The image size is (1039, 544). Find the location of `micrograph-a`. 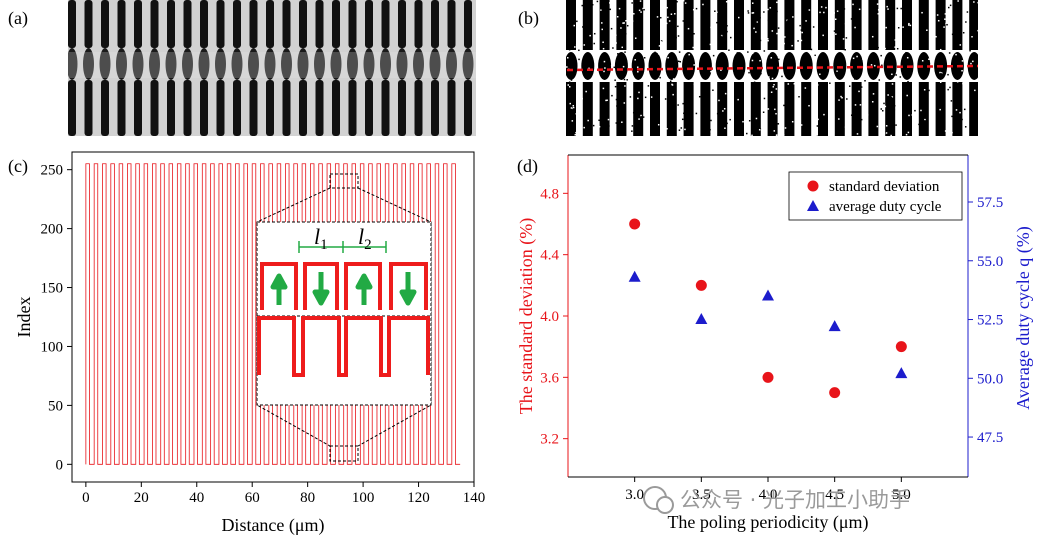

micrograph-a is located at coordinates (272, 68).